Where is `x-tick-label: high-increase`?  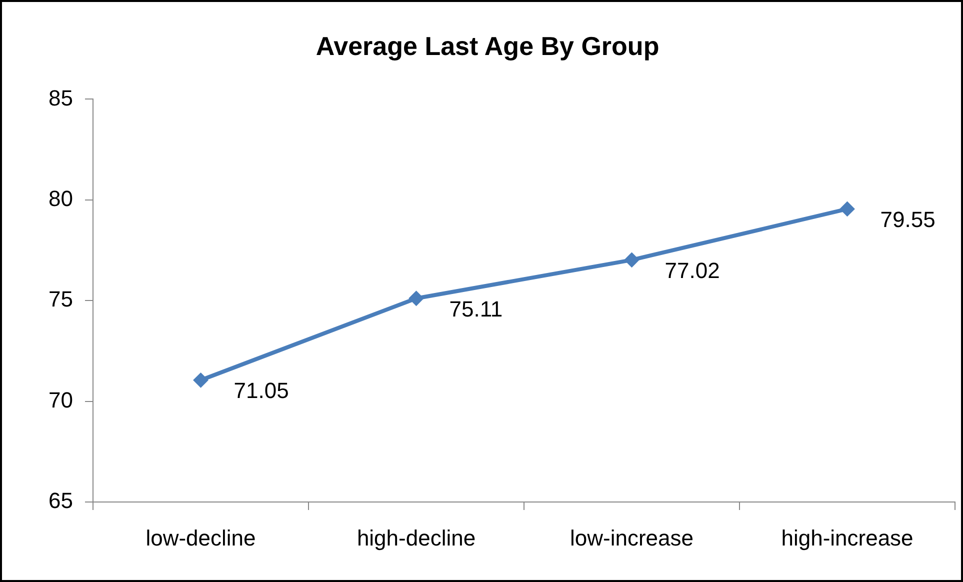 x-tick-label: high-increase is located at coordinates (847, 537).